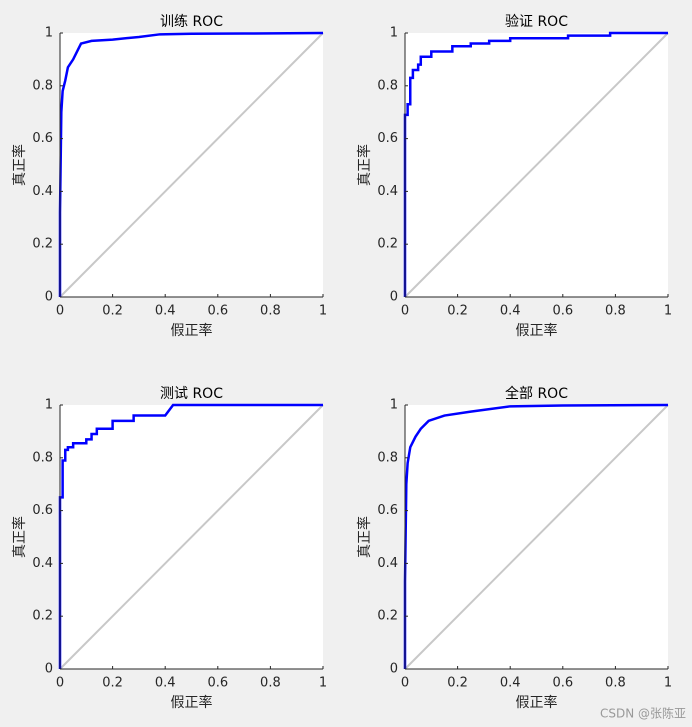  What do you see at coordinates (536, 22) in the screenshot?
I see `chart-title: 验证 ROC` at bounding box center [536, 22].